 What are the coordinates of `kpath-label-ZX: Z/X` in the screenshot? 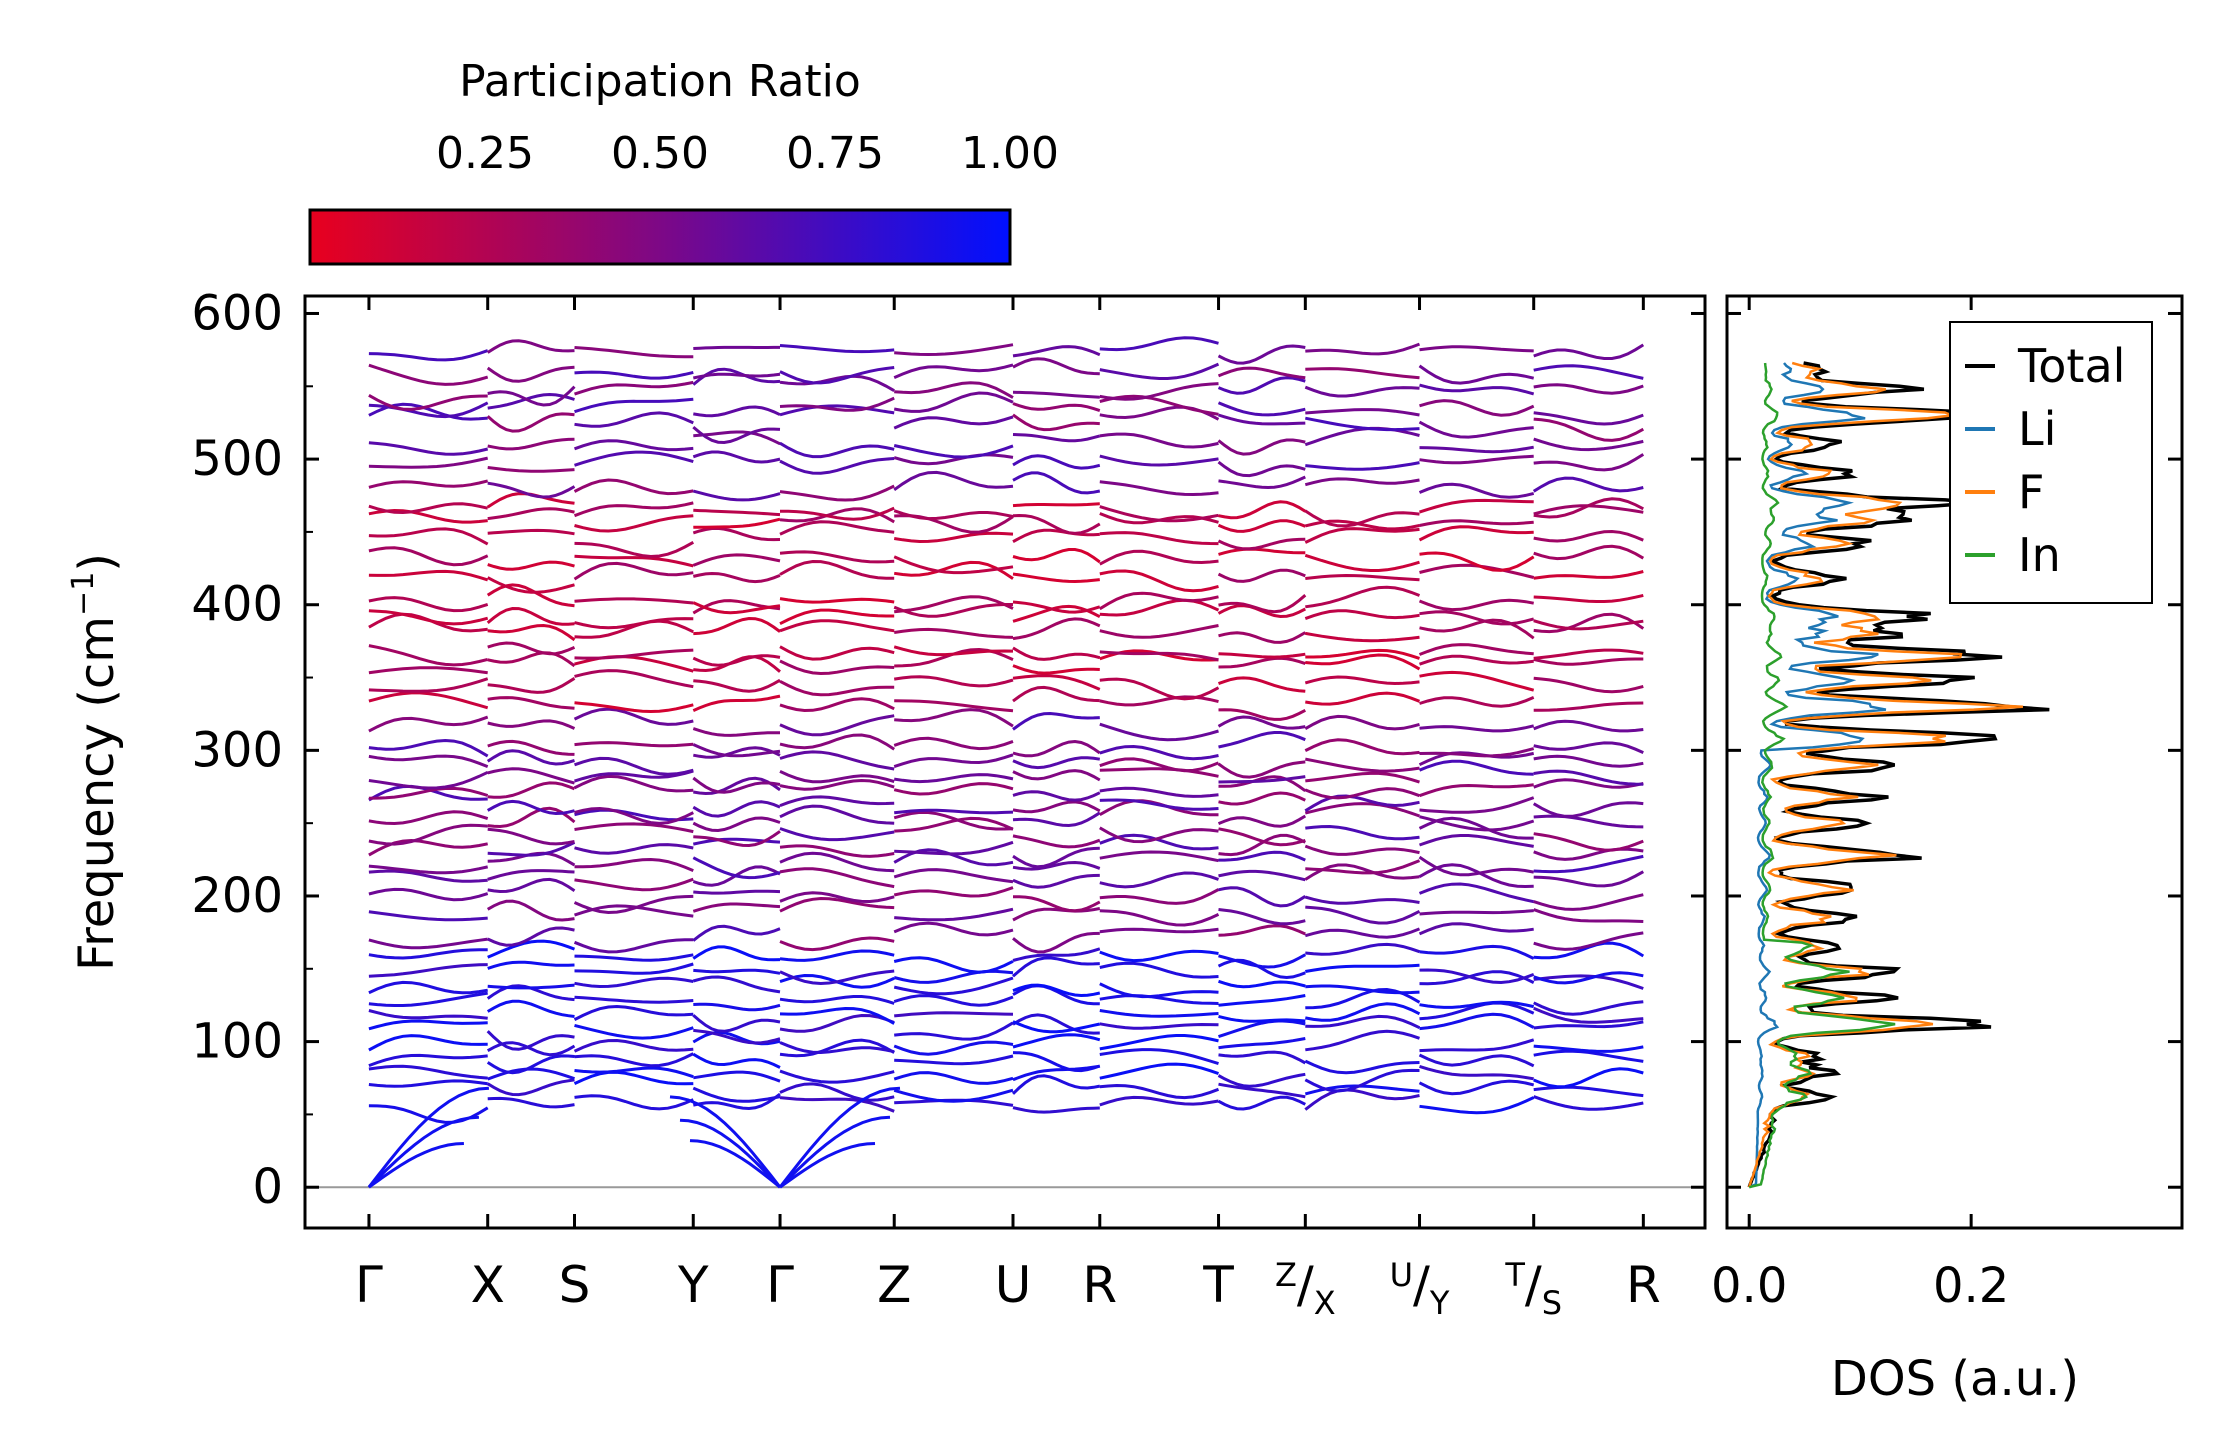 It's located at (1305, 1289).